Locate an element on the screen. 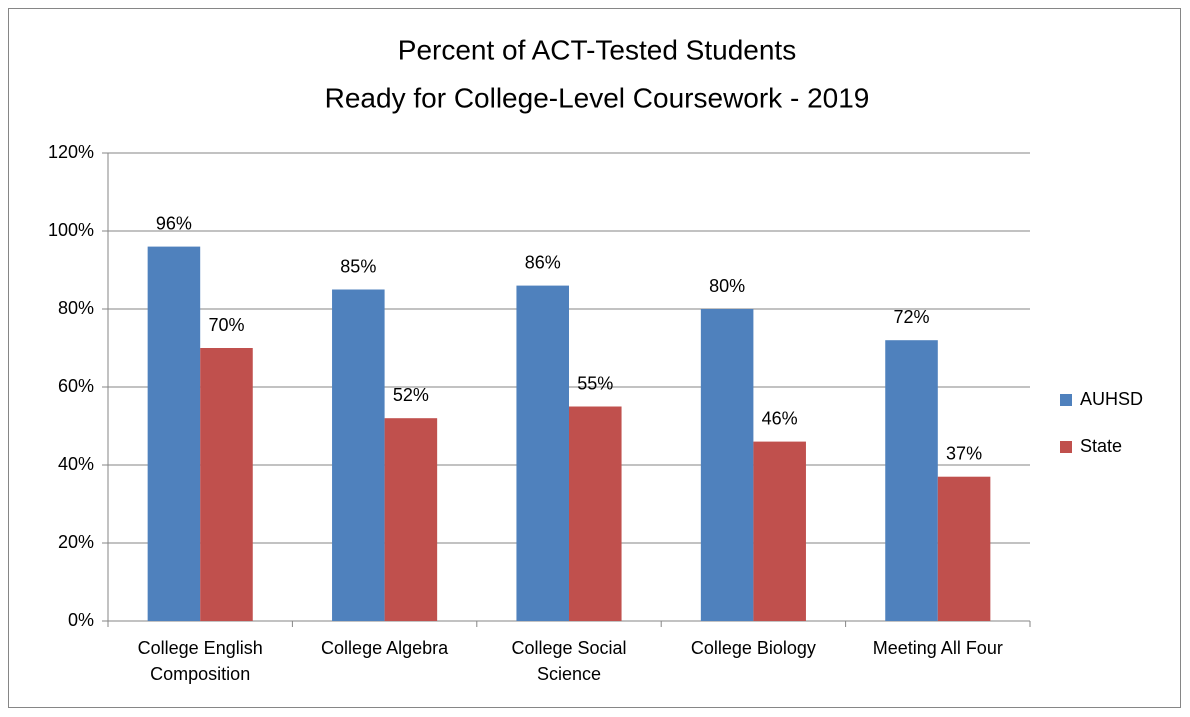  y-tick-label: 40% is located at coordinates (76, 464).